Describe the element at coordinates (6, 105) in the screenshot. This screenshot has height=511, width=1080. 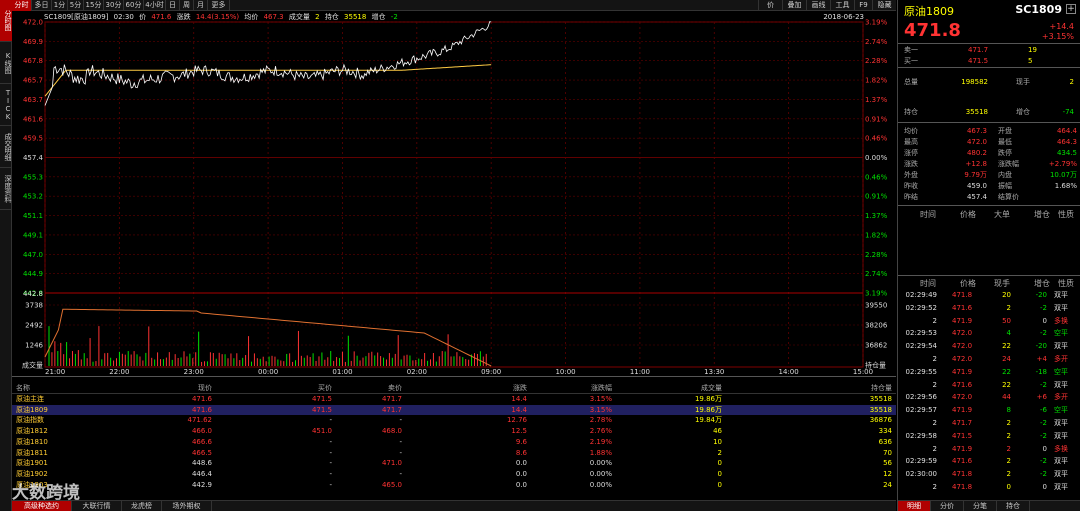
I see `side-tab-2: TICK` at that location.